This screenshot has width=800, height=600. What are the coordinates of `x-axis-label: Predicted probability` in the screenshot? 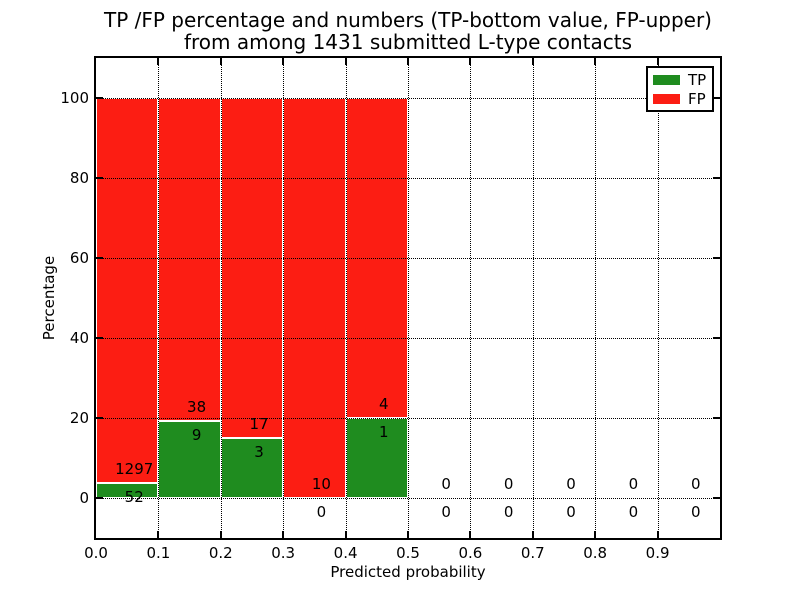 It's located at (408, 572).